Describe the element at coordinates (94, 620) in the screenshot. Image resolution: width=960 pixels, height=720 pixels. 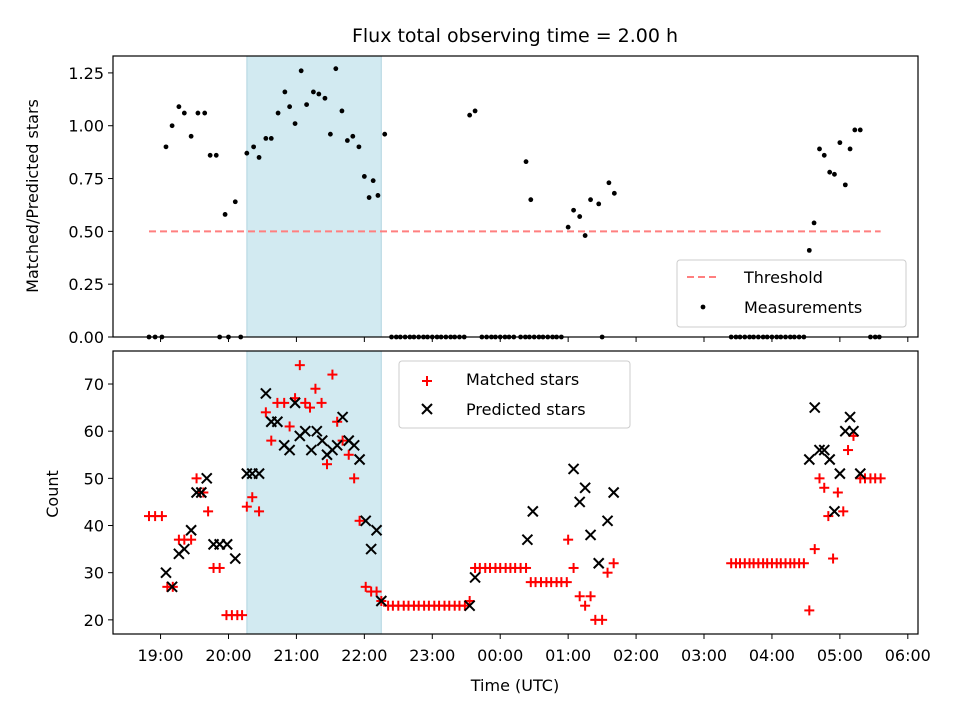
I see `bottom-y-tick-label: 20` at that location.